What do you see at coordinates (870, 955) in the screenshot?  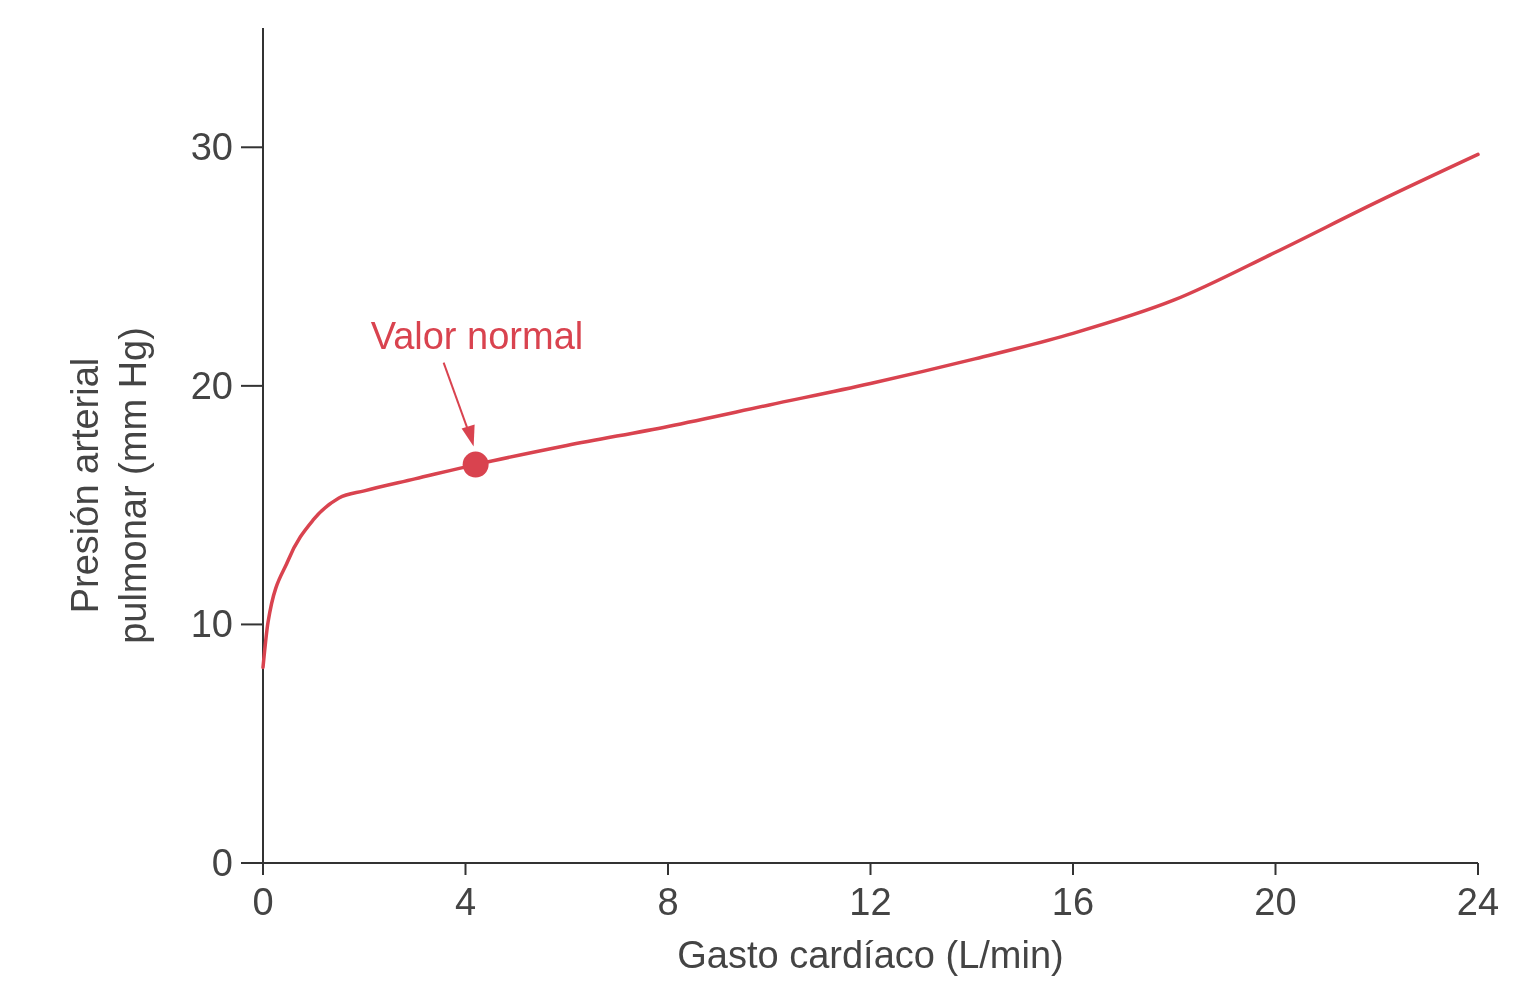 I see `x-axis-title: Gasto cardíaco (L/min)` at bounding box center [870, 955].